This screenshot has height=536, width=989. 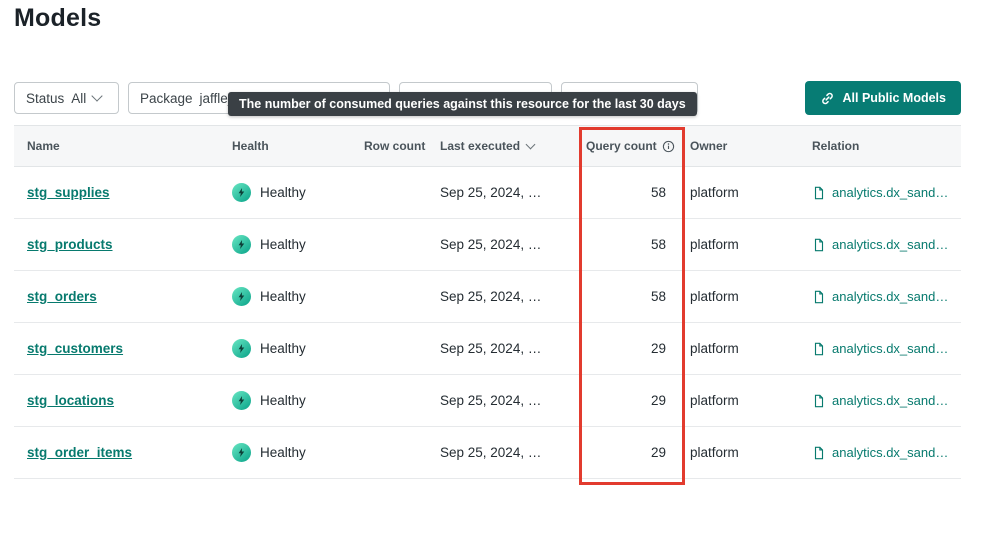 I want to click on model-link: stg_supplies, so click(x=68, y=192).